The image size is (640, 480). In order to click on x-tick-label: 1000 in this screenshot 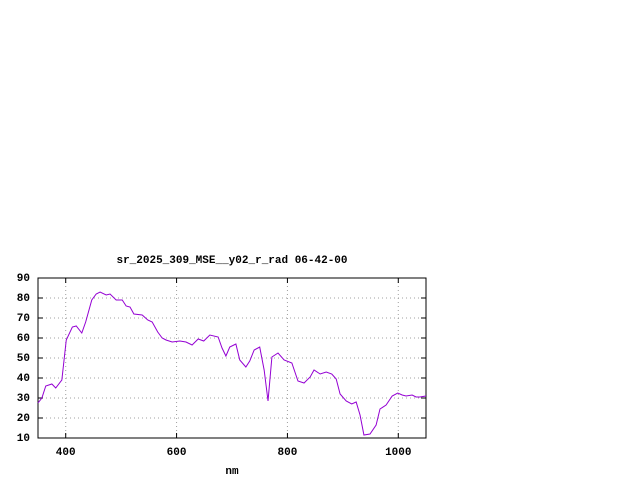, I will do `click(398, 453)`.